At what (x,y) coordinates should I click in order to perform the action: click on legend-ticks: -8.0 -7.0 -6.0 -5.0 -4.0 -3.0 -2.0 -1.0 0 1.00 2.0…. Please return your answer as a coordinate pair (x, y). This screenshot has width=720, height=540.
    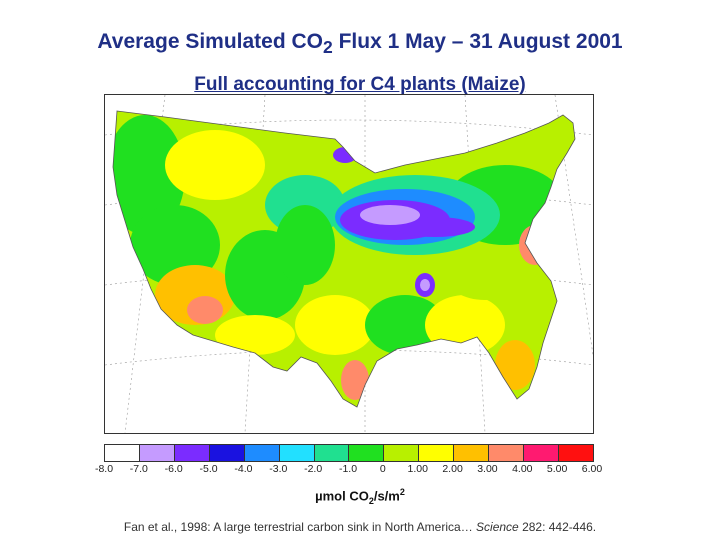
    Looking at the image, I should click on (348, 470).